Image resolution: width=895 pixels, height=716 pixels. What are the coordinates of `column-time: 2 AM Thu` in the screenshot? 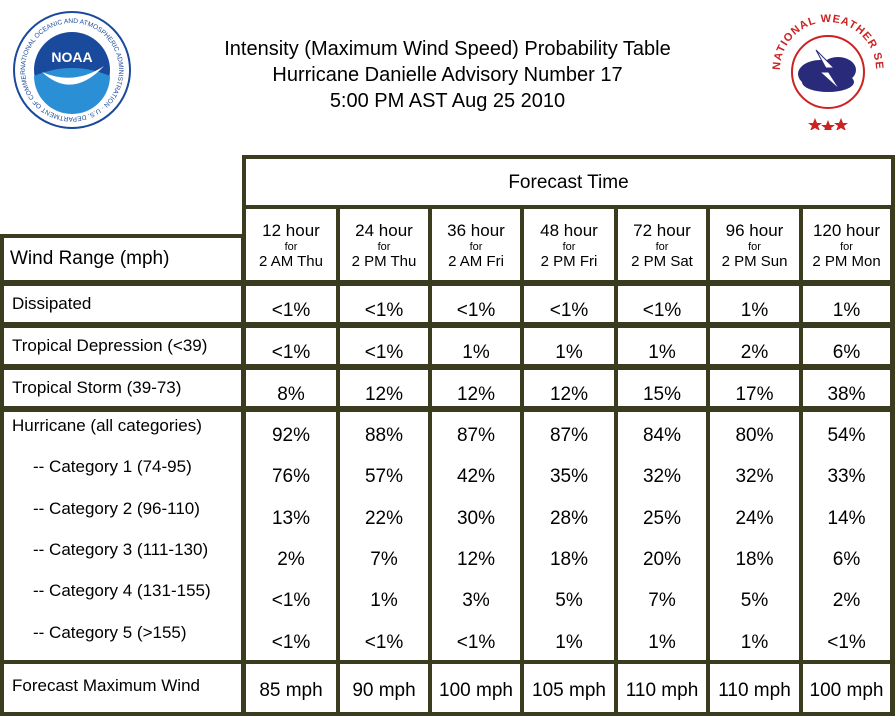 It's located at (291, 261).